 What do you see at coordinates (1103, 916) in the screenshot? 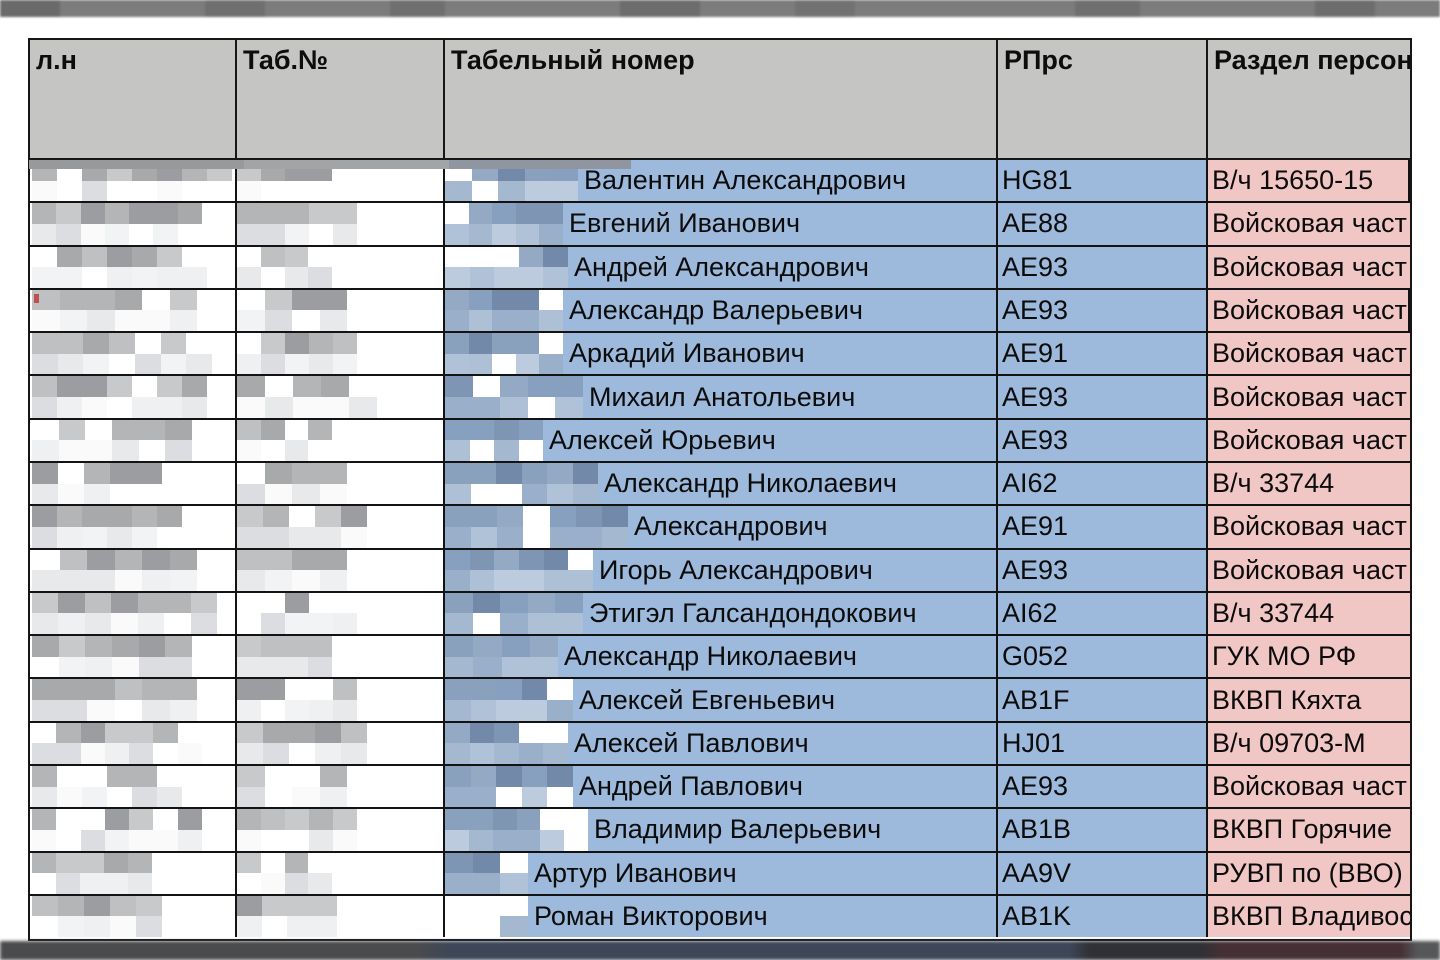
I see `cell-rprs: AB1K` at bounding box center [1103, 916].